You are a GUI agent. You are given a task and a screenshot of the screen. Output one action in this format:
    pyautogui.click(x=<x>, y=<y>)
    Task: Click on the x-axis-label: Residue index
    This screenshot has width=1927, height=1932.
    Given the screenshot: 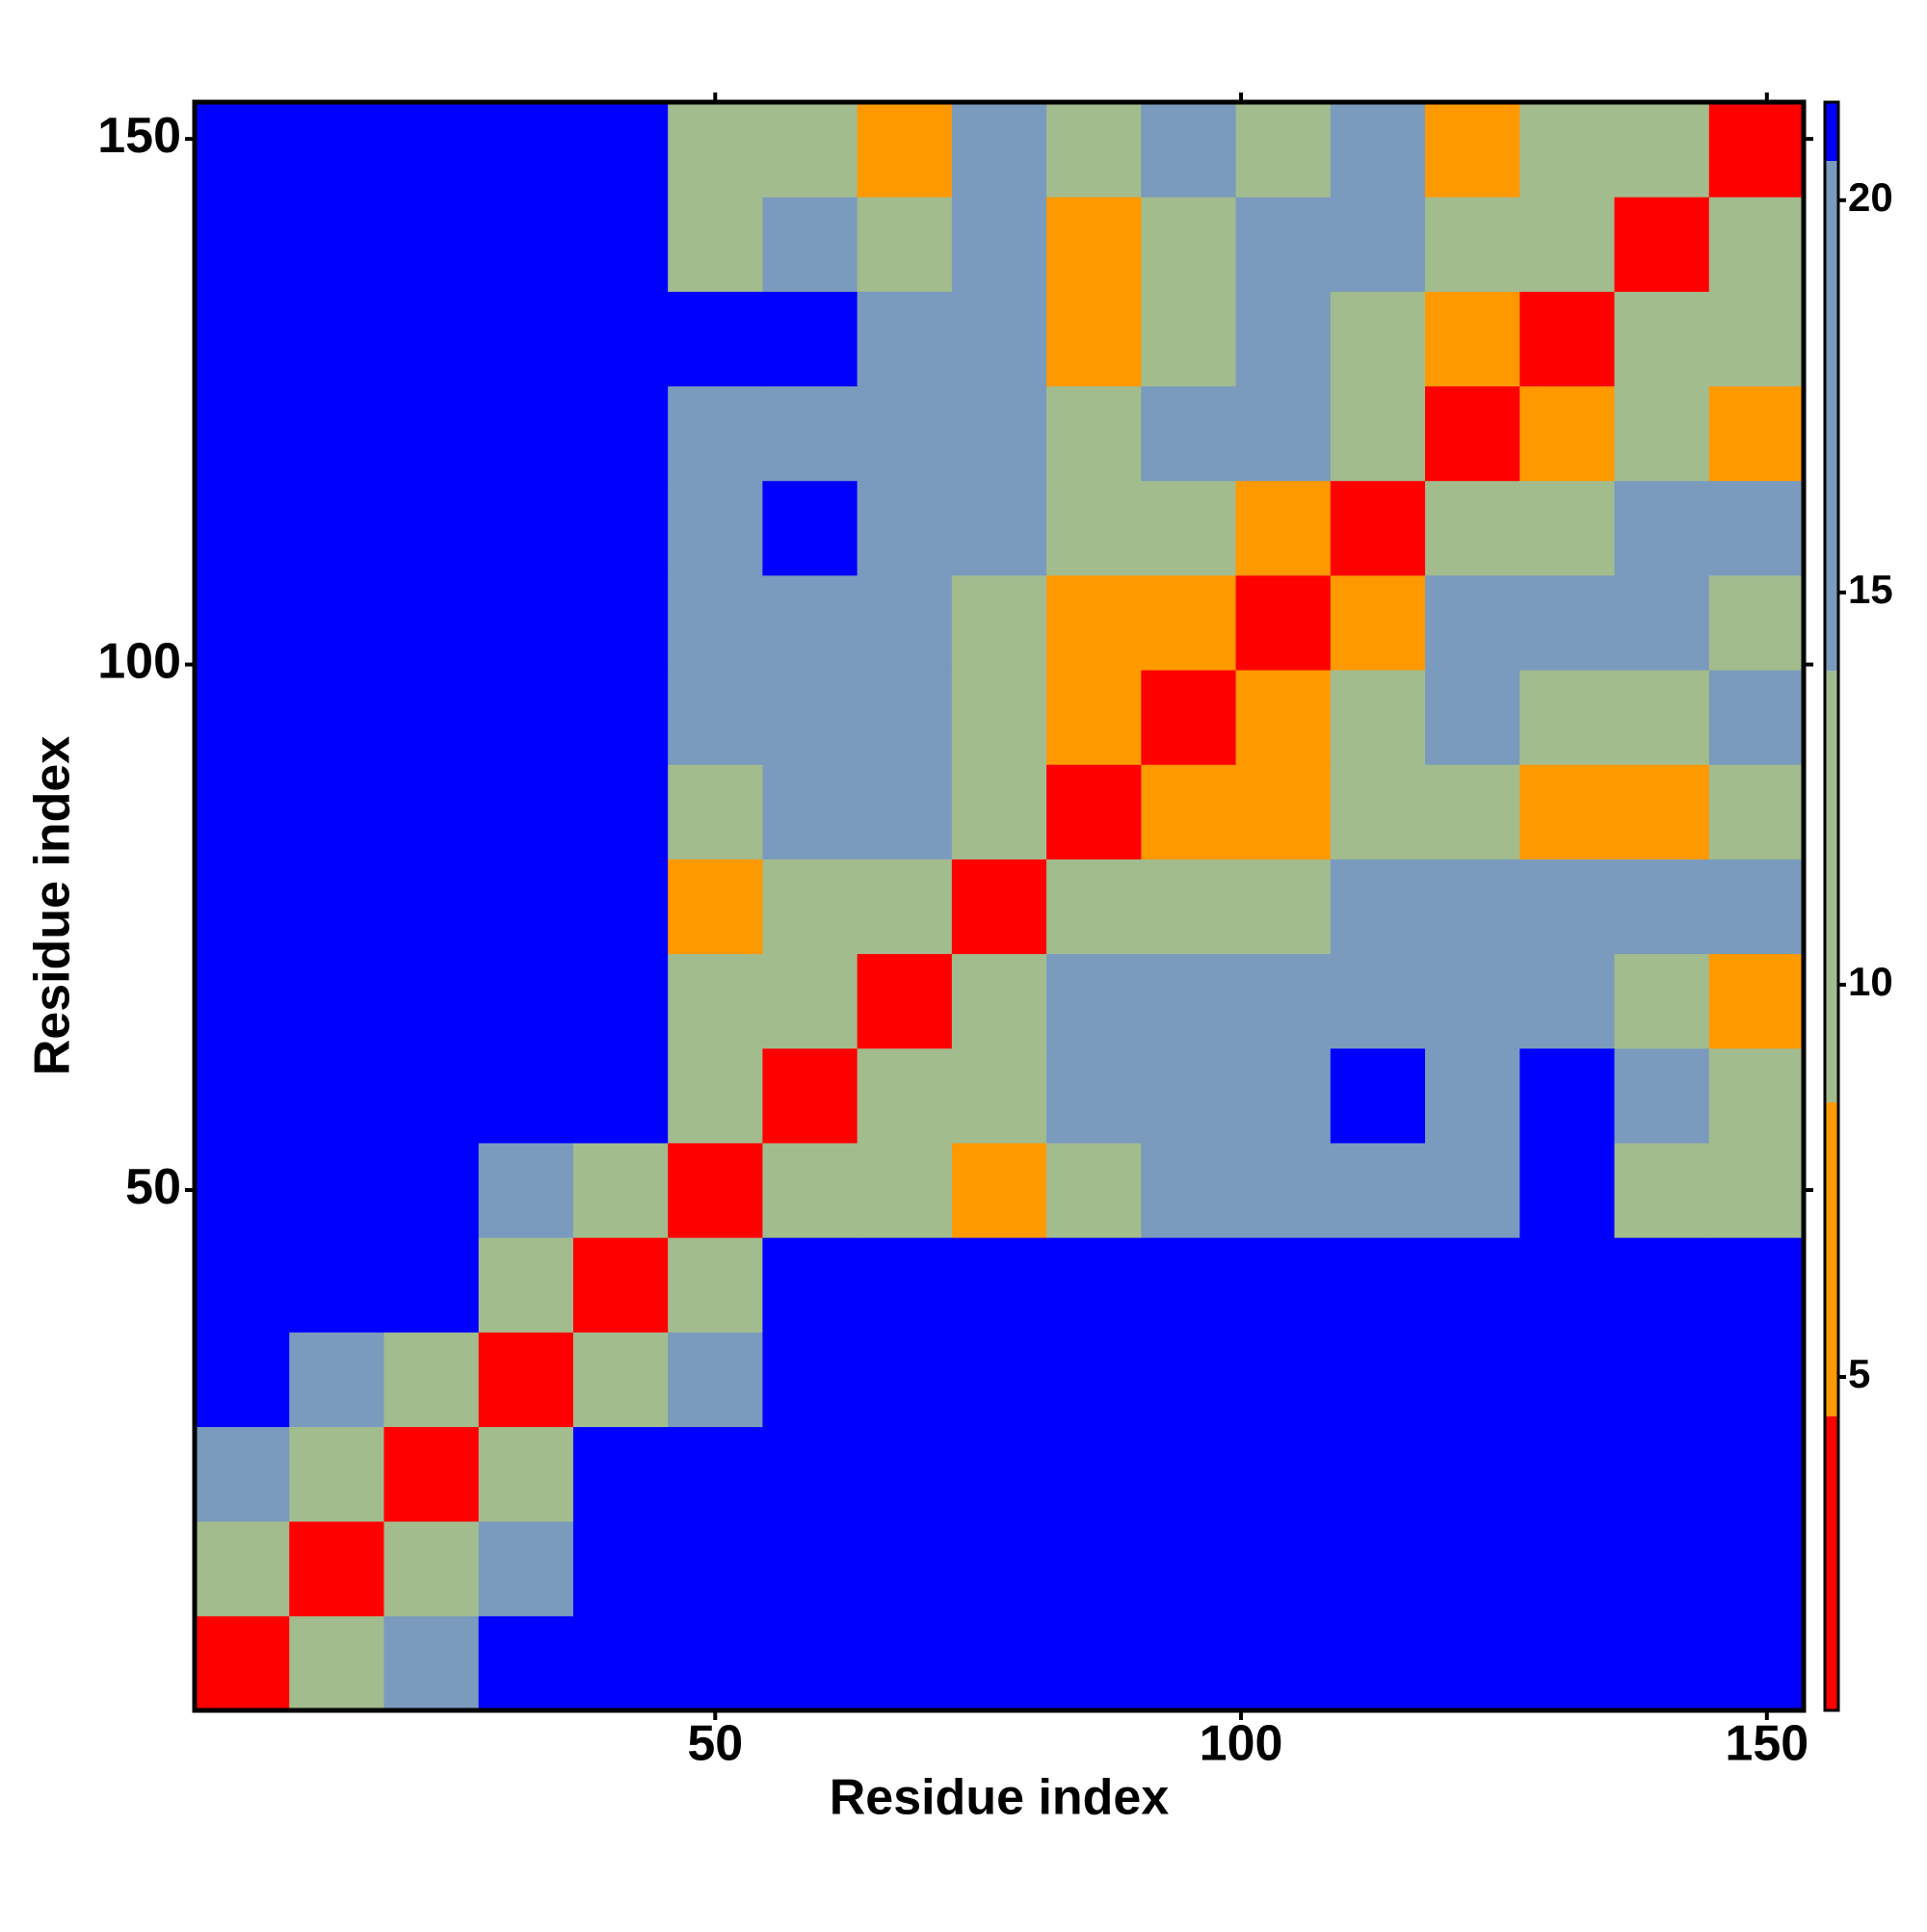 What is the action you would take?
    pyautogui.click(x=1000, y=1798)
    